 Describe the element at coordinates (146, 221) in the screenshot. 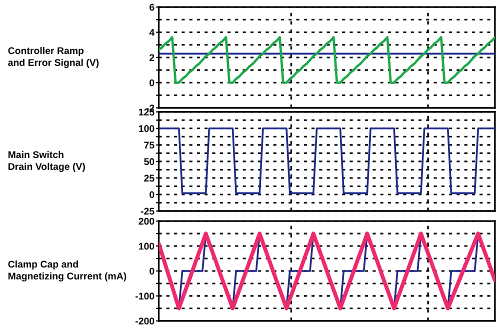

I see `y-tick-label: 200` at that location.